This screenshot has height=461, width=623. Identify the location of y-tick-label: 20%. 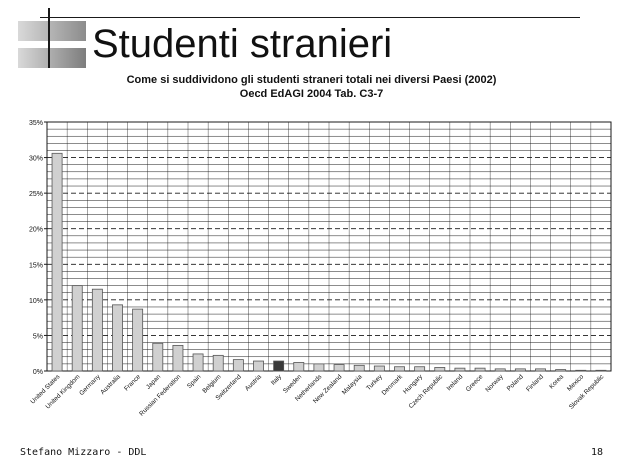
(36, 230).